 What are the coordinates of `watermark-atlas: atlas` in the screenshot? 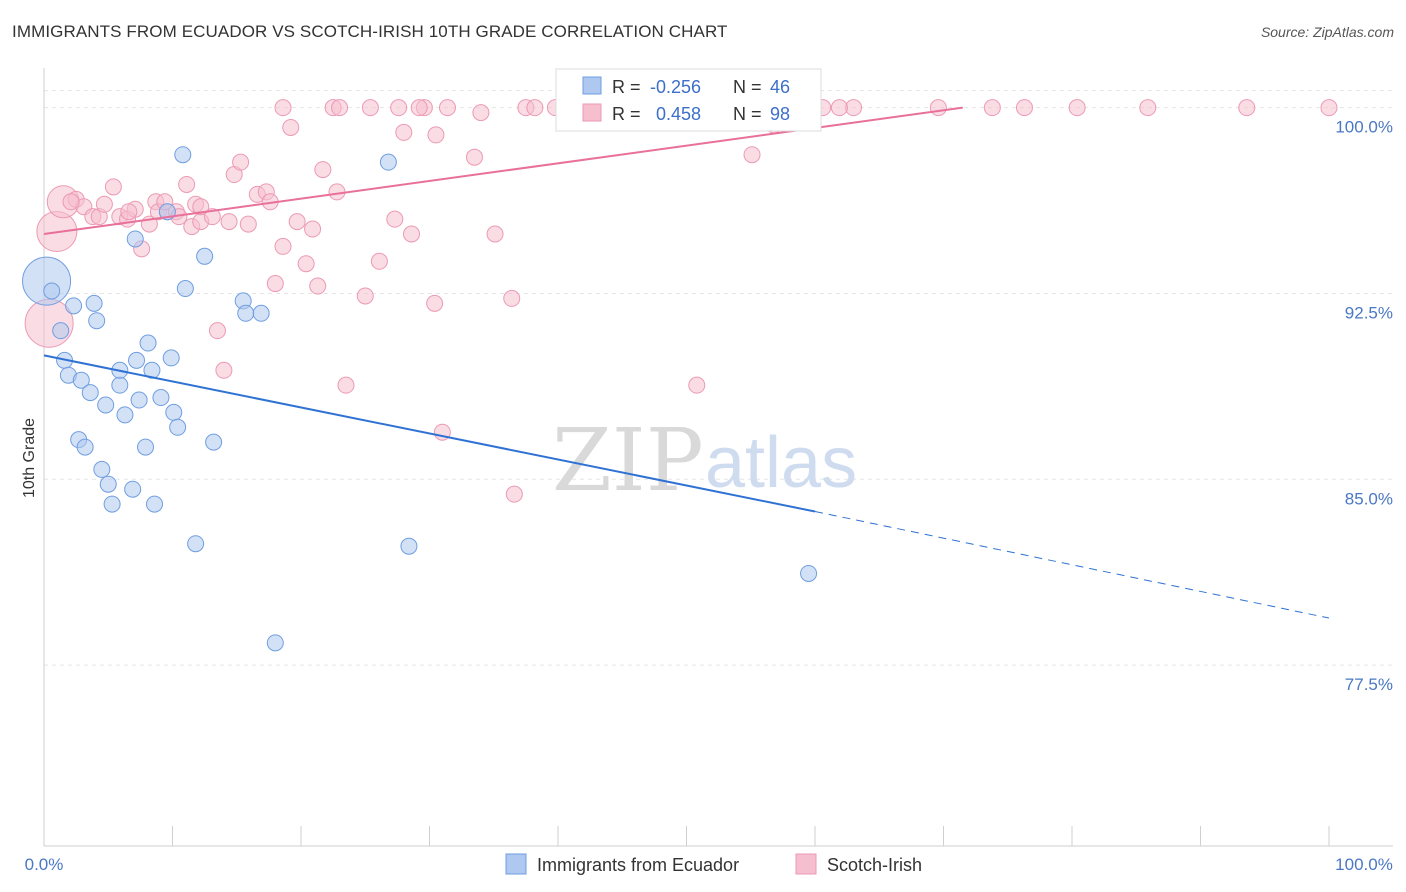 It's located at (781, 463).